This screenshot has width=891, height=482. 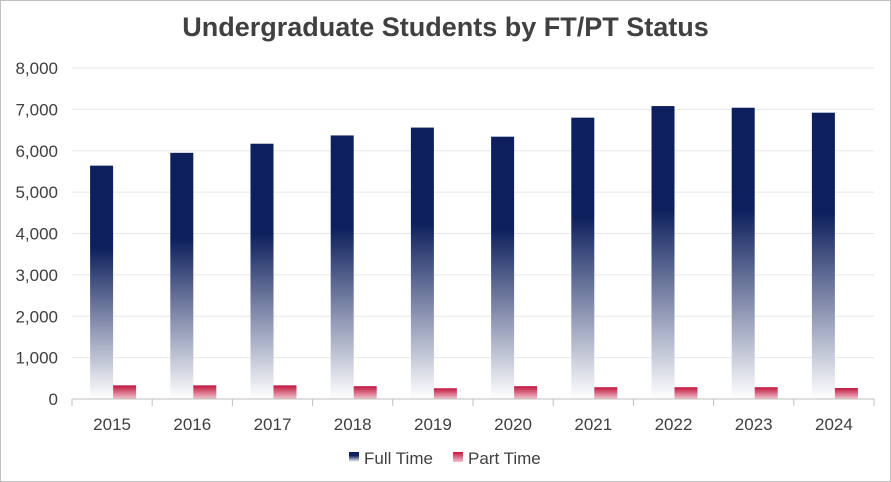 What do you see at coordinates (36, 316) in the screenshot?
I see `y-tick-label: 2,000` at bounding box center [36, 316].